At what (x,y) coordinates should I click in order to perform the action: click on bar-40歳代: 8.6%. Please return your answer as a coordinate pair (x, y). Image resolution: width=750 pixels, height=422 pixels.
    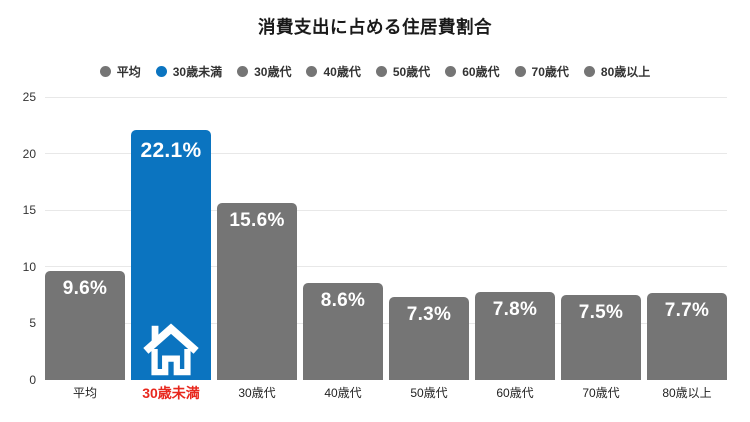
    Looking at the image, I should click on (343, 331).